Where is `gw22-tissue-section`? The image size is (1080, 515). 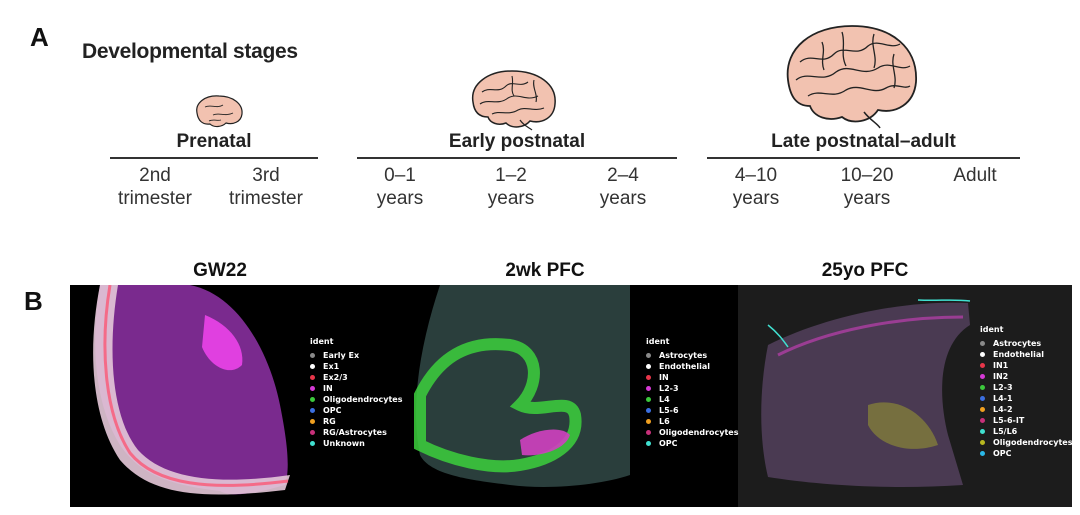 gw22-tissue-section is located at coordinates (191, 390).